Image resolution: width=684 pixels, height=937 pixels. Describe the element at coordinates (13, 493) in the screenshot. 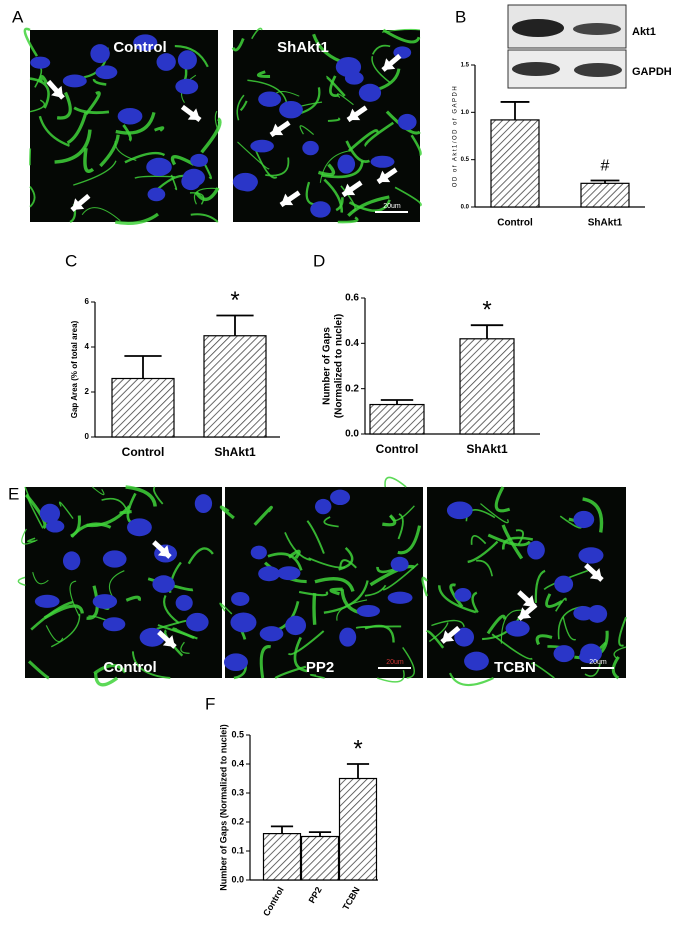

I see `panel-letter: E` at that location.